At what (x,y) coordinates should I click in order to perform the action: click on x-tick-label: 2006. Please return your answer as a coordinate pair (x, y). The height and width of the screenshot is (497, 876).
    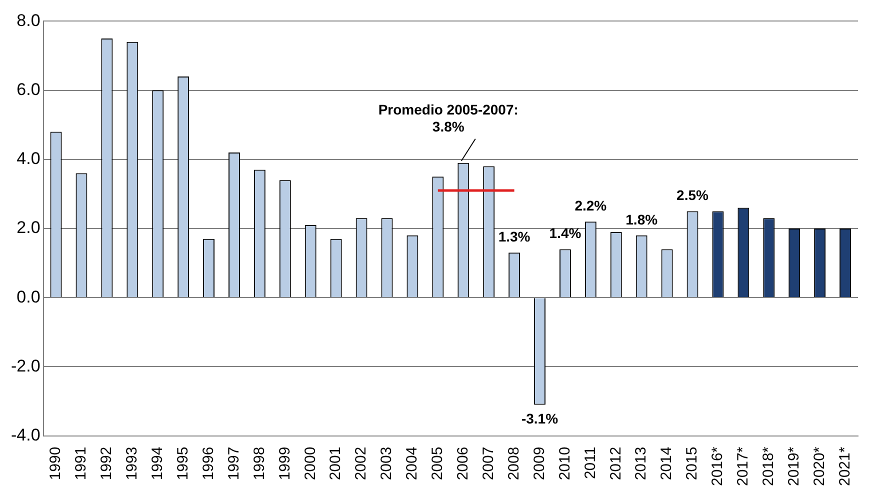
    Looking at the image, I should click on (463, 463).